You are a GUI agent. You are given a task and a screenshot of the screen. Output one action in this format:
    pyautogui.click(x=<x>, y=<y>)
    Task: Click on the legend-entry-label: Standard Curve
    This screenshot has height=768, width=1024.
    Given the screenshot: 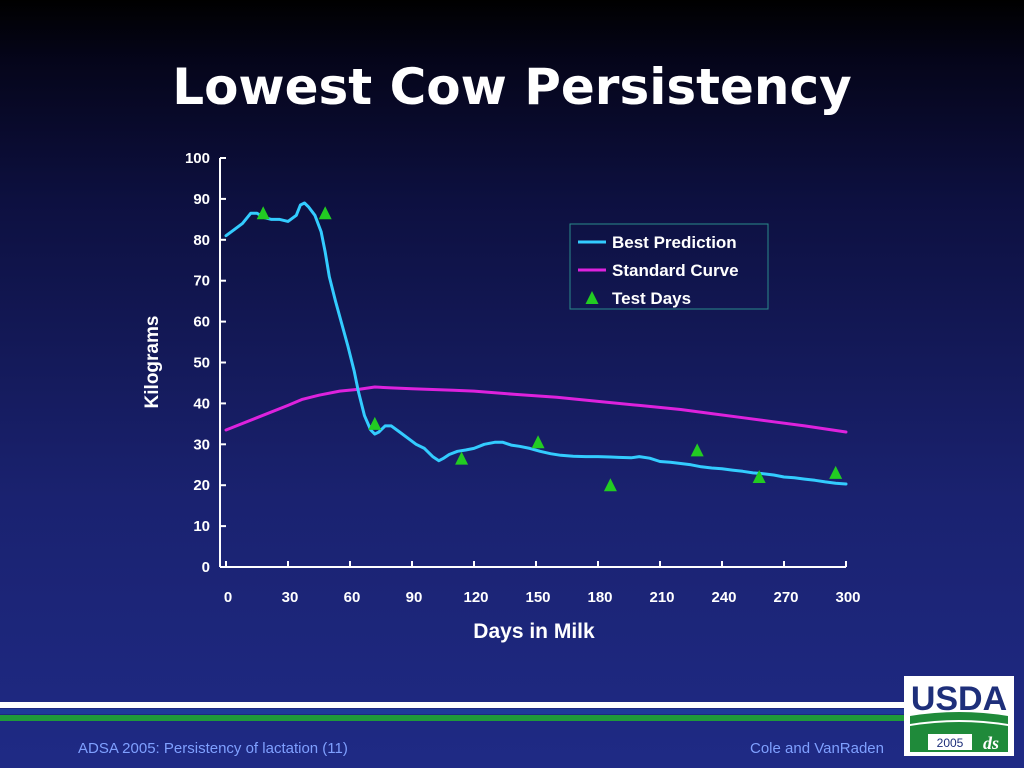 What is the action you would take?
    pyautogui.click(x=675, y=270)
    